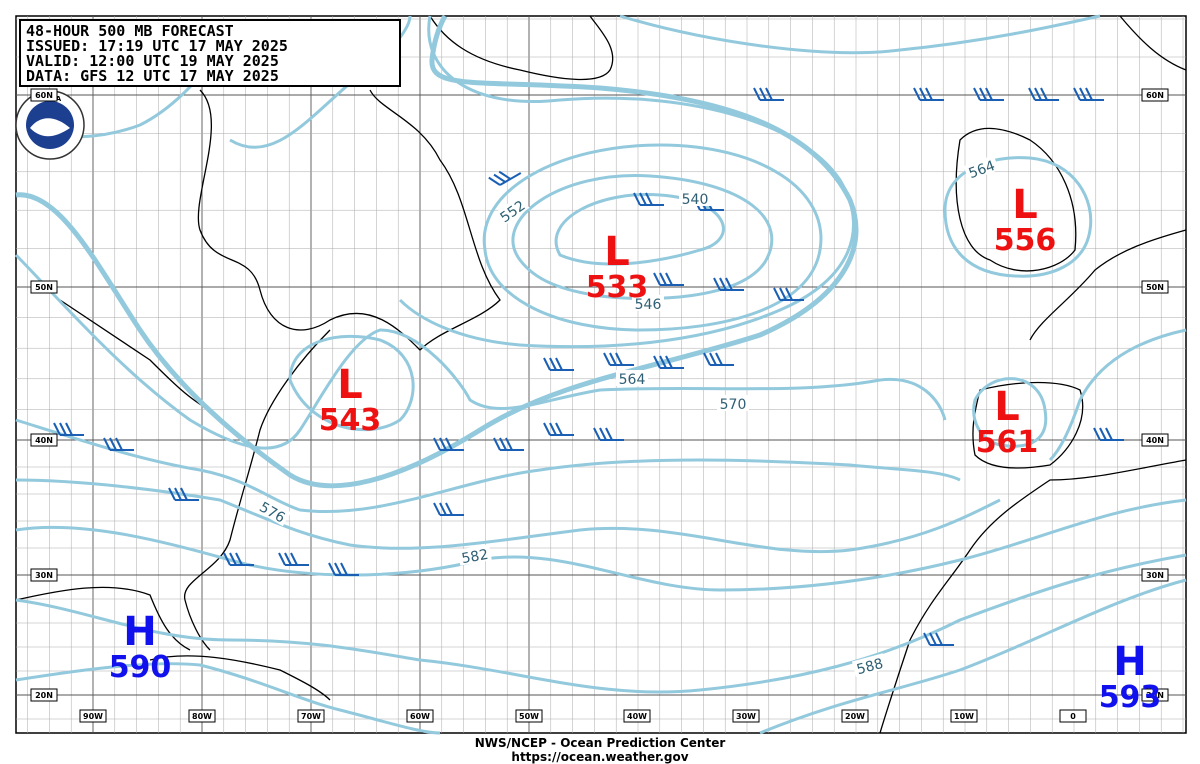 This screenshot has height=764, width=1200. I want to click on header-line: DATA: GFS 12 UTC 17 MAY 2025, so click(152, 76).